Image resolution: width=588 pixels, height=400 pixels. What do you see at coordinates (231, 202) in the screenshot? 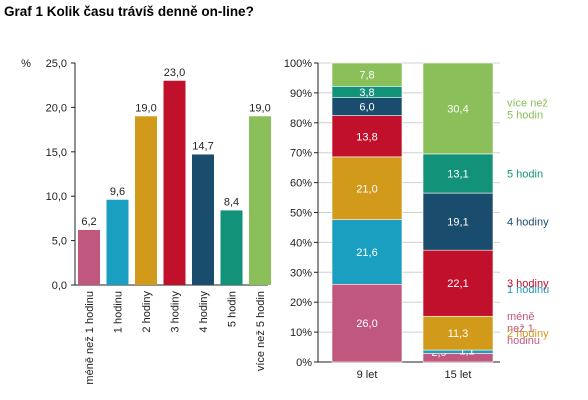
I see `bar-value-label: 8,4` at bounding box center [231, 202].